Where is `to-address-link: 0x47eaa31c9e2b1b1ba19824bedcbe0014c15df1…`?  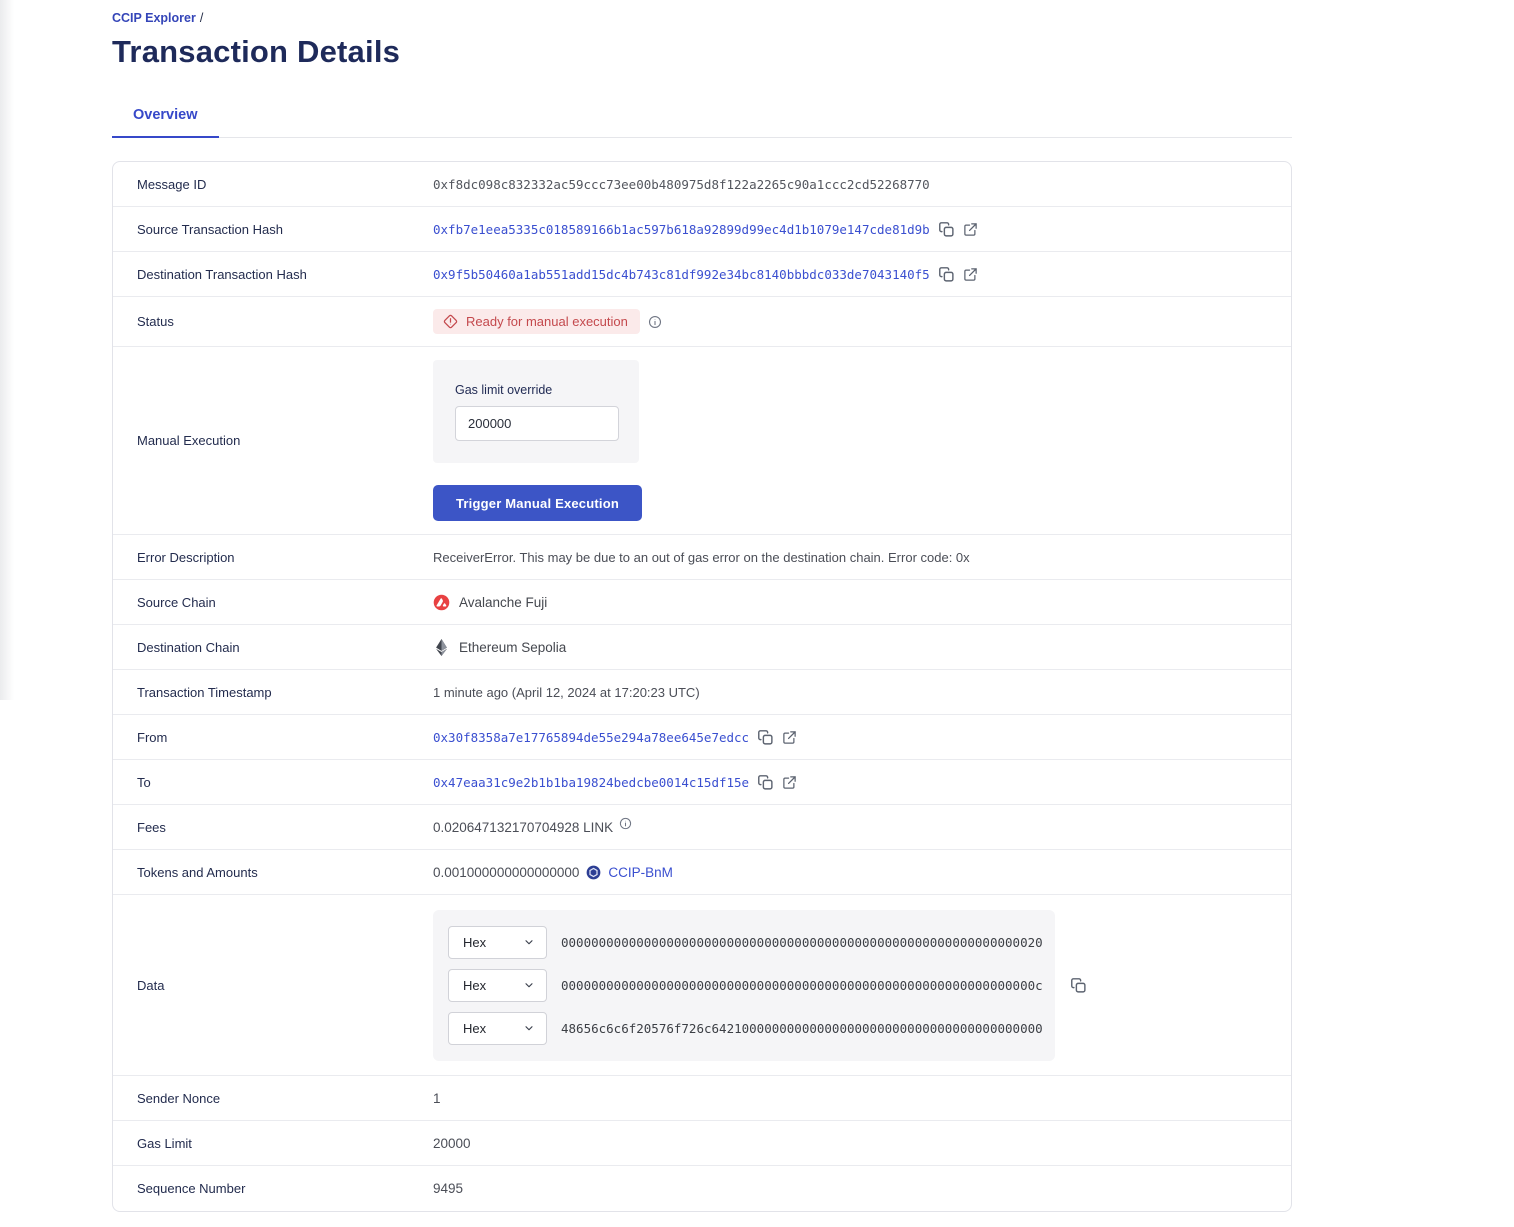
to-address-link: 0x47eaa31c9e2b1b1ba19824bedcbe0014c15df1… is located at coordinates (591, 782).